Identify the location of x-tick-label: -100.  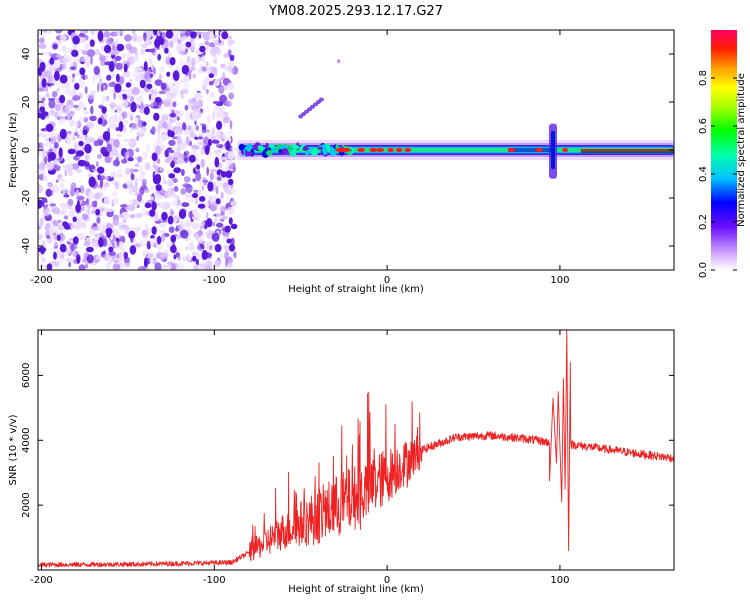
(214, 280).